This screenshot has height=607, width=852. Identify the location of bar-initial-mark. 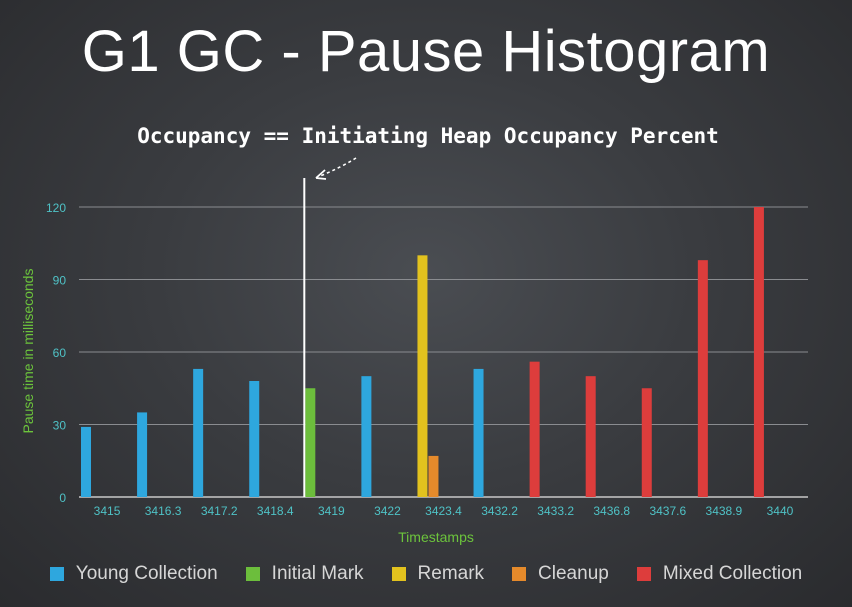
(310, 442).